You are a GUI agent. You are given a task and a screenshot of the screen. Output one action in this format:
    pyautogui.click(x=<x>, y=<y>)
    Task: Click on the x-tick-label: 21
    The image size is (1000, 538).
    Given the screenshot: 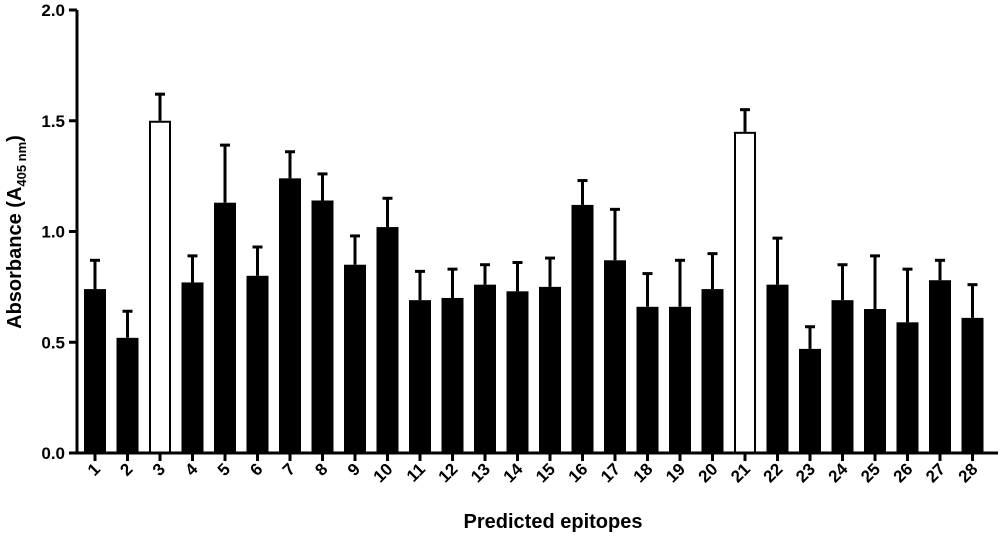 What is the action you would take?
    pyautogui.click(x=740, y=473)
    